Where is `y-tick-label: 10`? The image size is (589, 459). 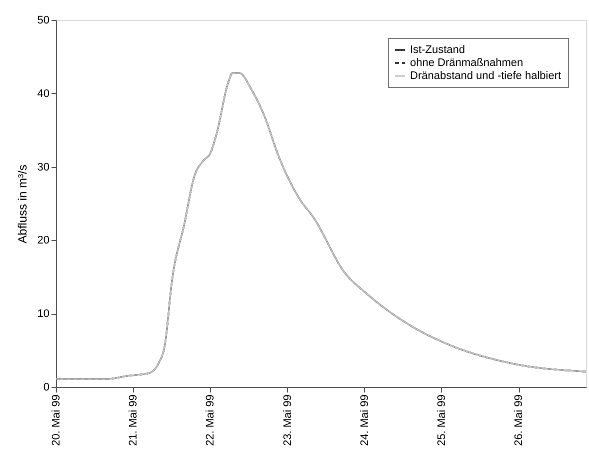
y-tick-label: 10 is located at coordinates (43, 314).